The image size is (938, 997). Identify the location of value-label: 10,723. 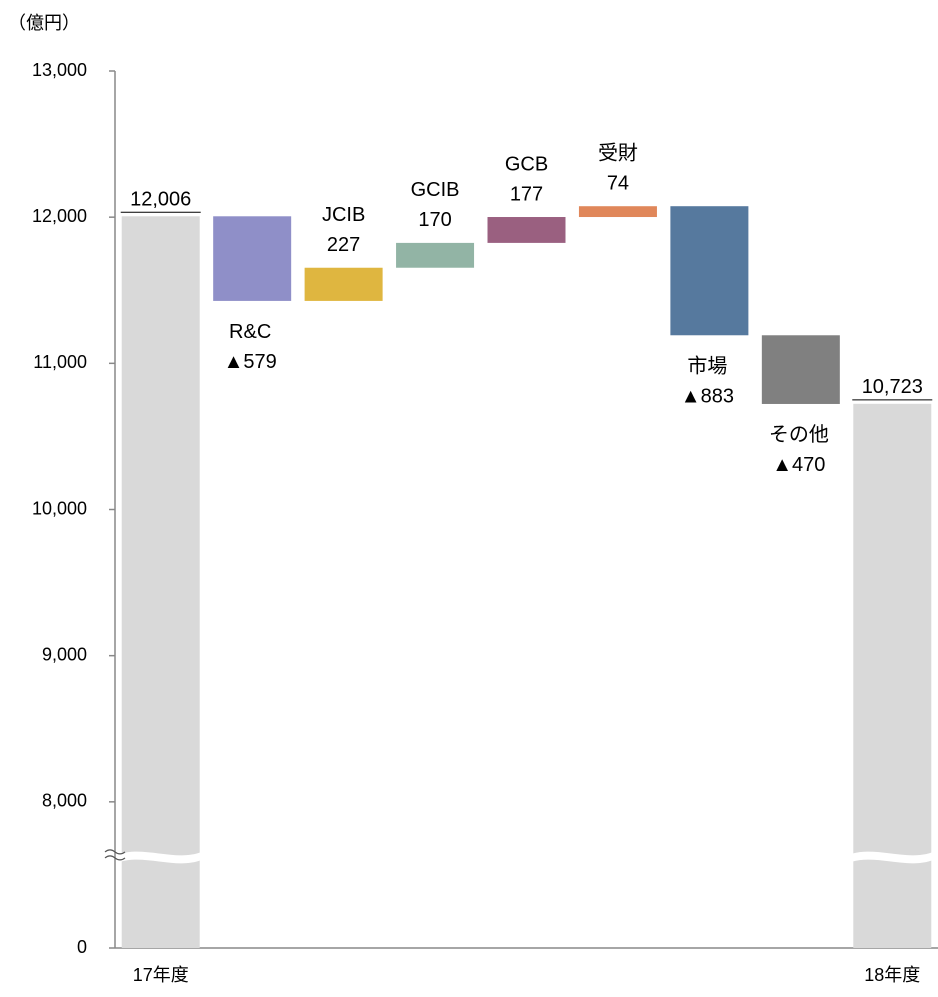
(892, 387).